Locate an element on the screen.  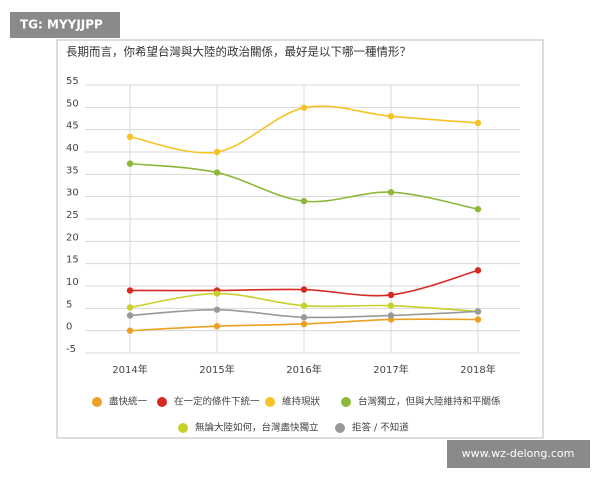
y-tick-label: 0 is located at coordinates (69, 327).